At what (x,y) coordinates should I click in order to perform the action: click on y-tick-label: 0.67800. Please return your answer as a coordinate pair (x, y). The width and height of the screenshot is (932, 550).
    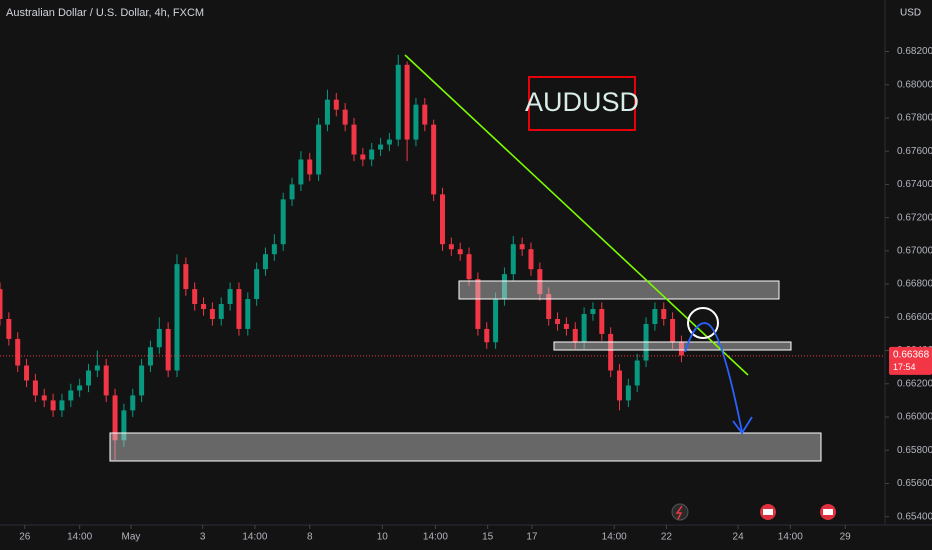
    Looking at the image, I should click on (914, 118).